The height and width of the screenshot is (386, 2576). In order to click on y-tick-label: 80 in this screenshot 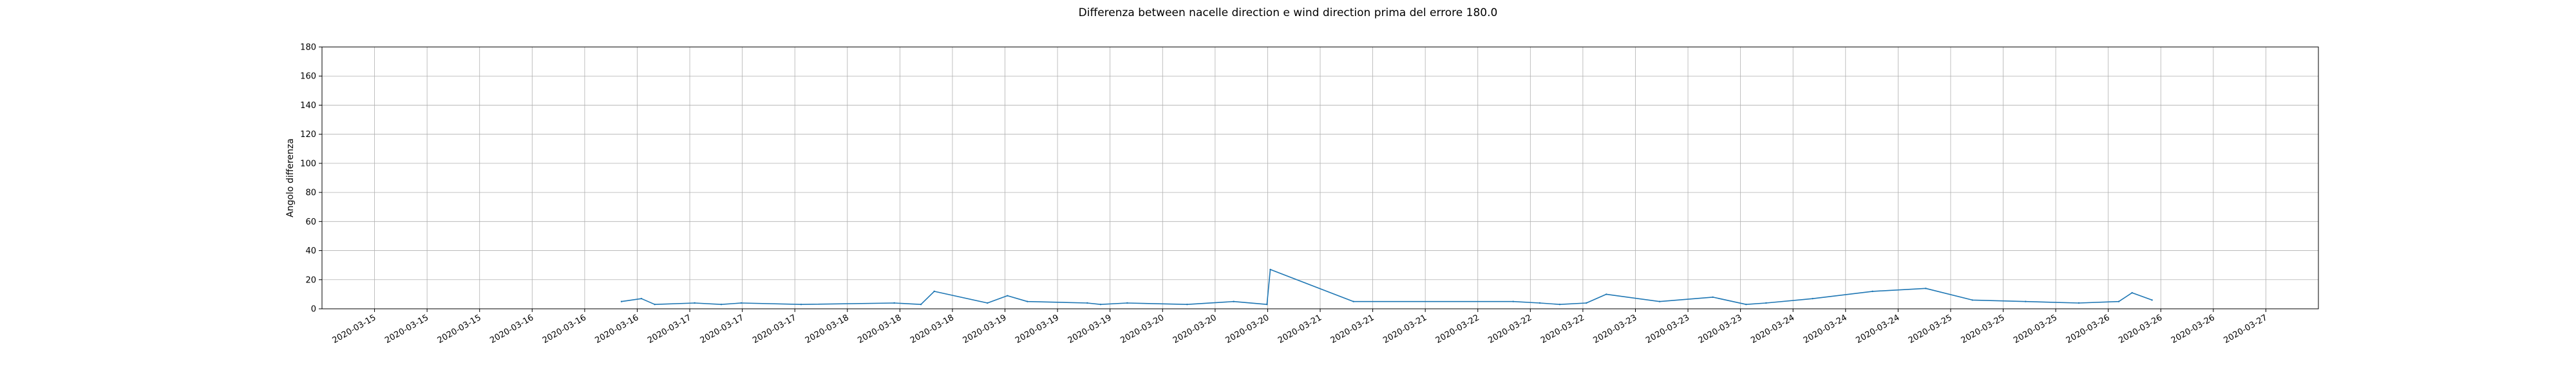, I will do `click(310, 193)`.